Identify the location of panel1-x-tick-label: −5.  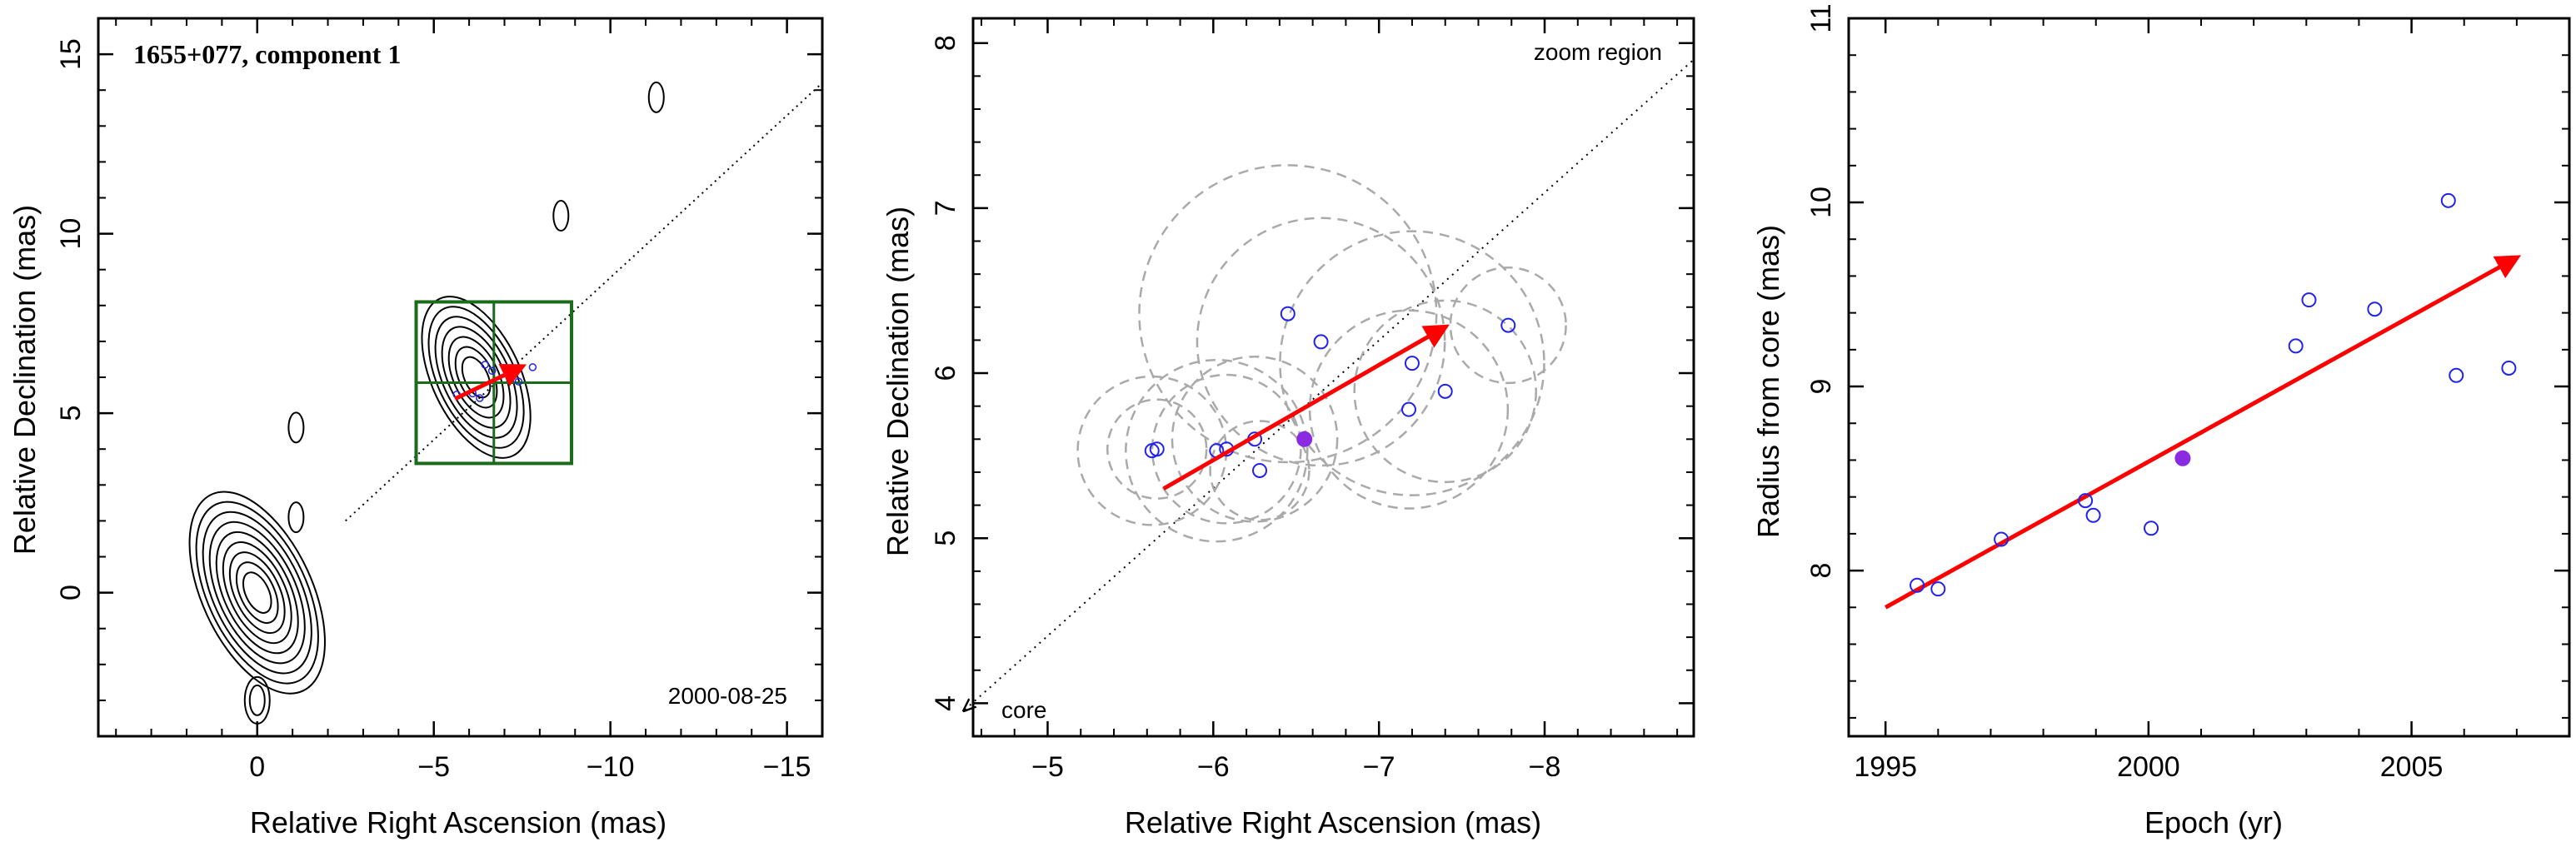
(433, 767).